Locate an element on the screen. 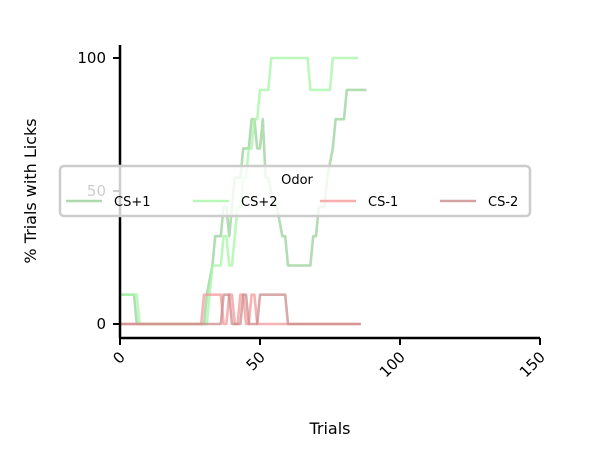 Image resolution: width=600 pixels, height=450 pixels. y-tick-label: 100 is located at coordinates (91, 58).